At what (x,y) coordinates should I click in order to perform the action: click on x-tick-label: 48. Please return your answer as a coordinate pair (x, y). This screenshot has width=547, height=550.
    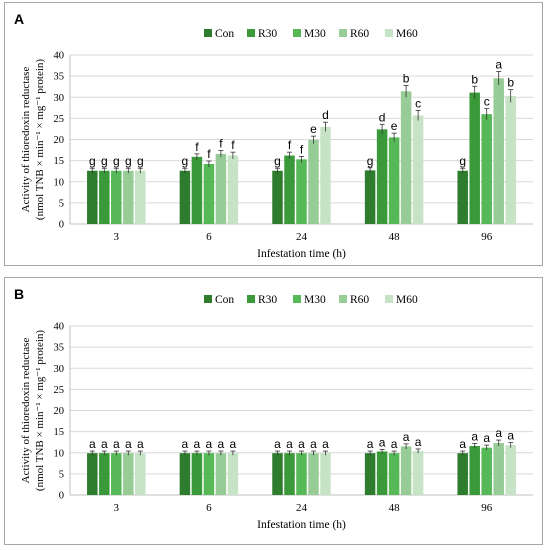
    Looking at the image, I should click on (395, 237).